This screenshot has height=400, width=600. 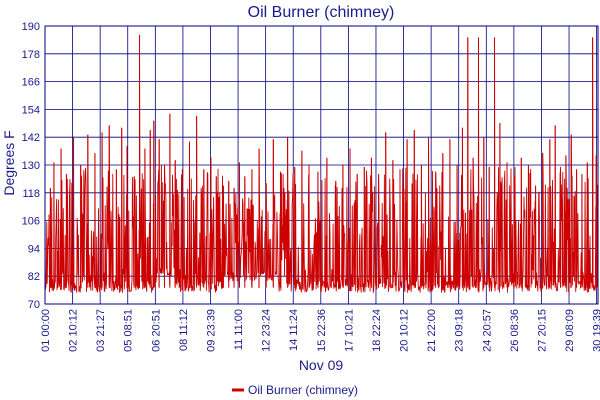 I want to click on y-tick-label: 142, so click(x=31, y=138).